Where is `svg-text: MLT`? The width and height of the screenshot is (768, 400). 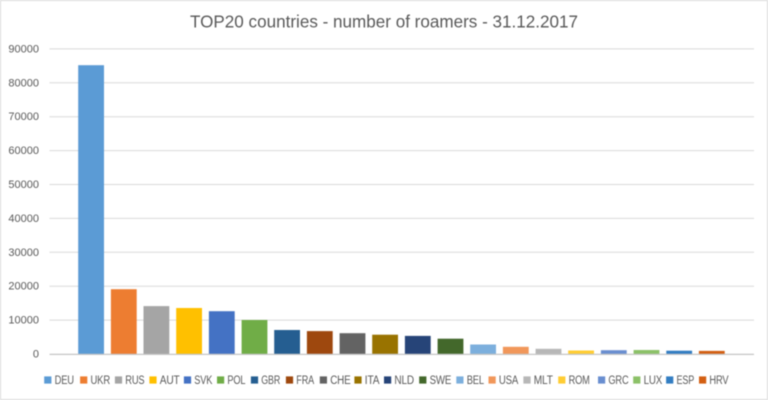
svg-text: MLT is located at coordinates (543, 381).